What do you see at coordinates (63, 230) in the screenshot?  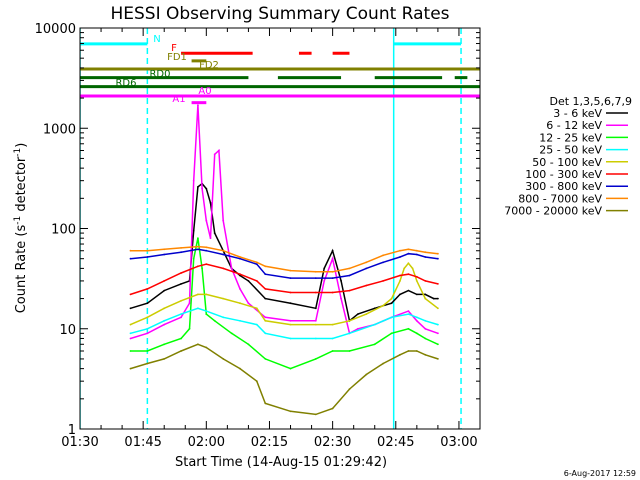 I see `y-tick-label-2: 100` at bounding box center [63, 230].